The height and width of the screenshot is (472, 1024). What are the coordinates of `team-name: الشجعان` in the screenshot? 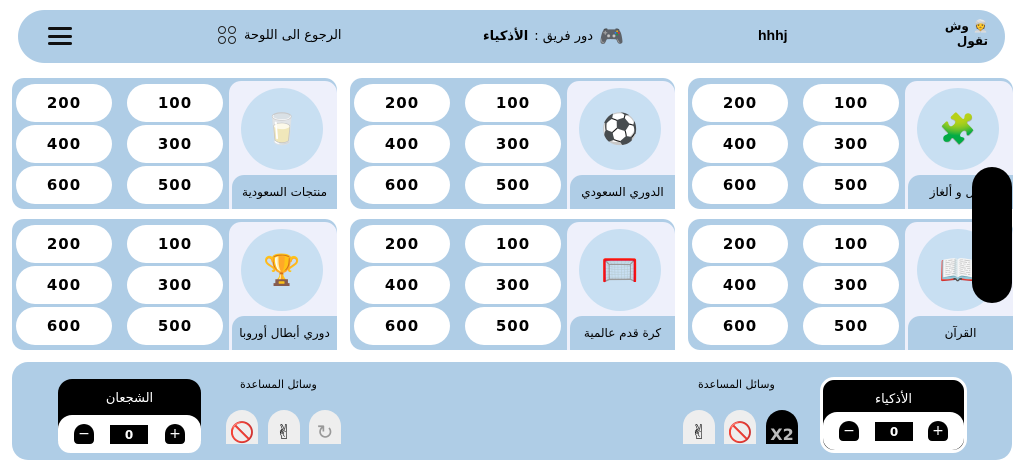 It's located at (129, 398).